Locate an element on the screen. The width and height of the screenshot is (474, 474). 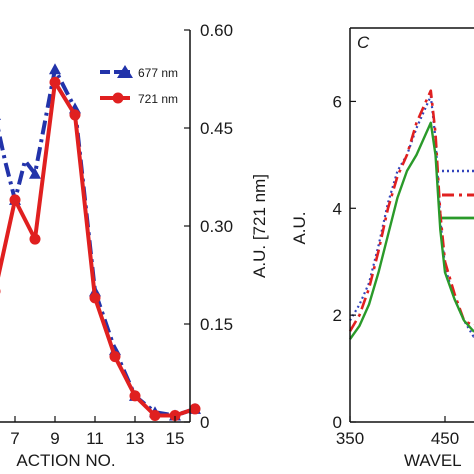
legend-right is located at coordinates (458, 194).